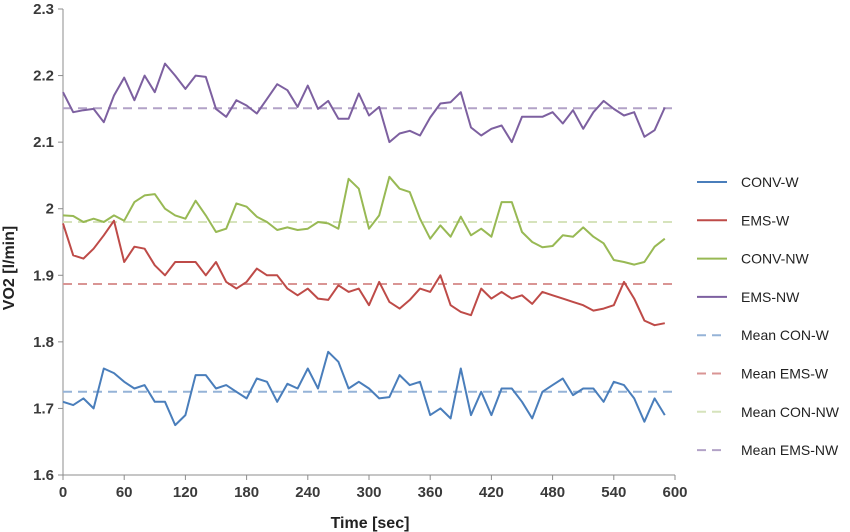  Describe the element at coordinates (63, 492) in the screenshot. I see `x-tick-label: 0` at that location.